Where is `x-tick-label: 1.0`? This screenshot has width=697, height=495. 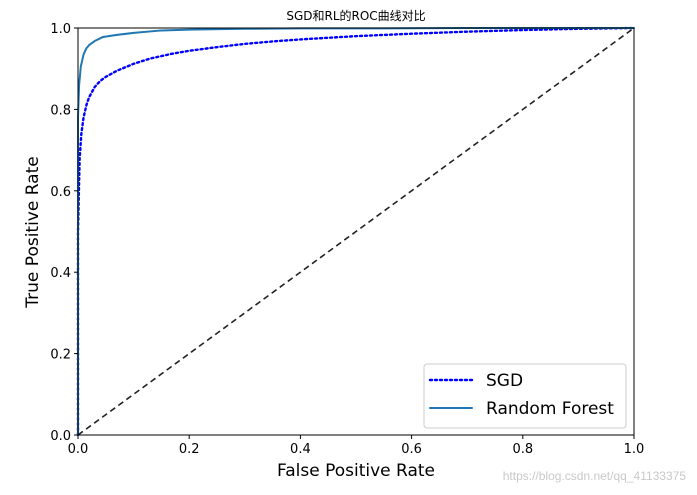
x-tick-label: 1.0 is located at coordinates (634, 449).